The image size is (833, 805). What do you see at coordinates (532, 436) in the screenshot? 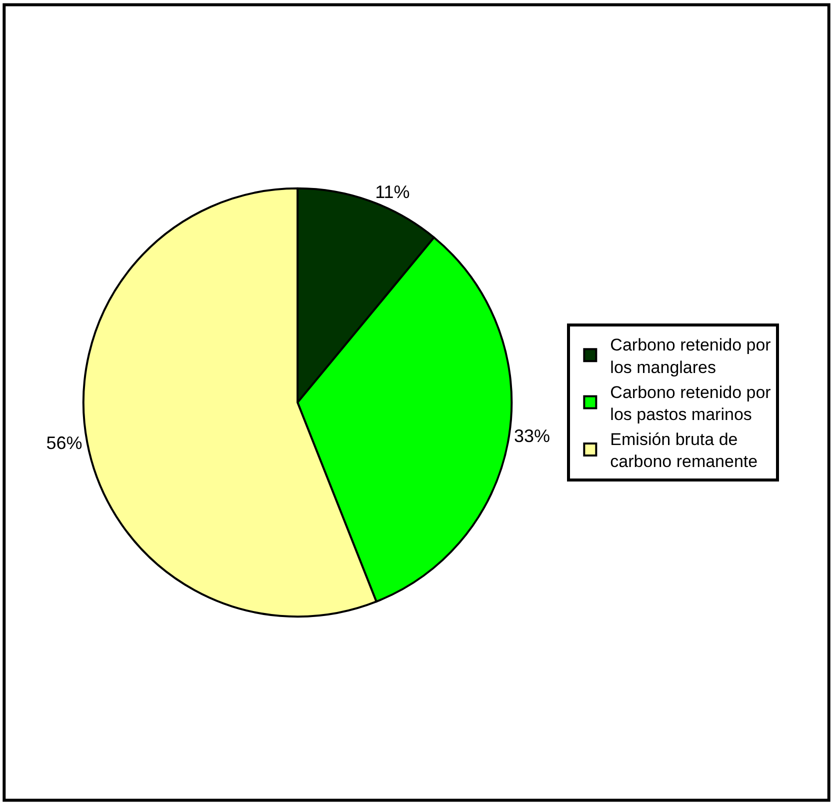
I see `data-label: 33%` at bounding box center [532, 436].